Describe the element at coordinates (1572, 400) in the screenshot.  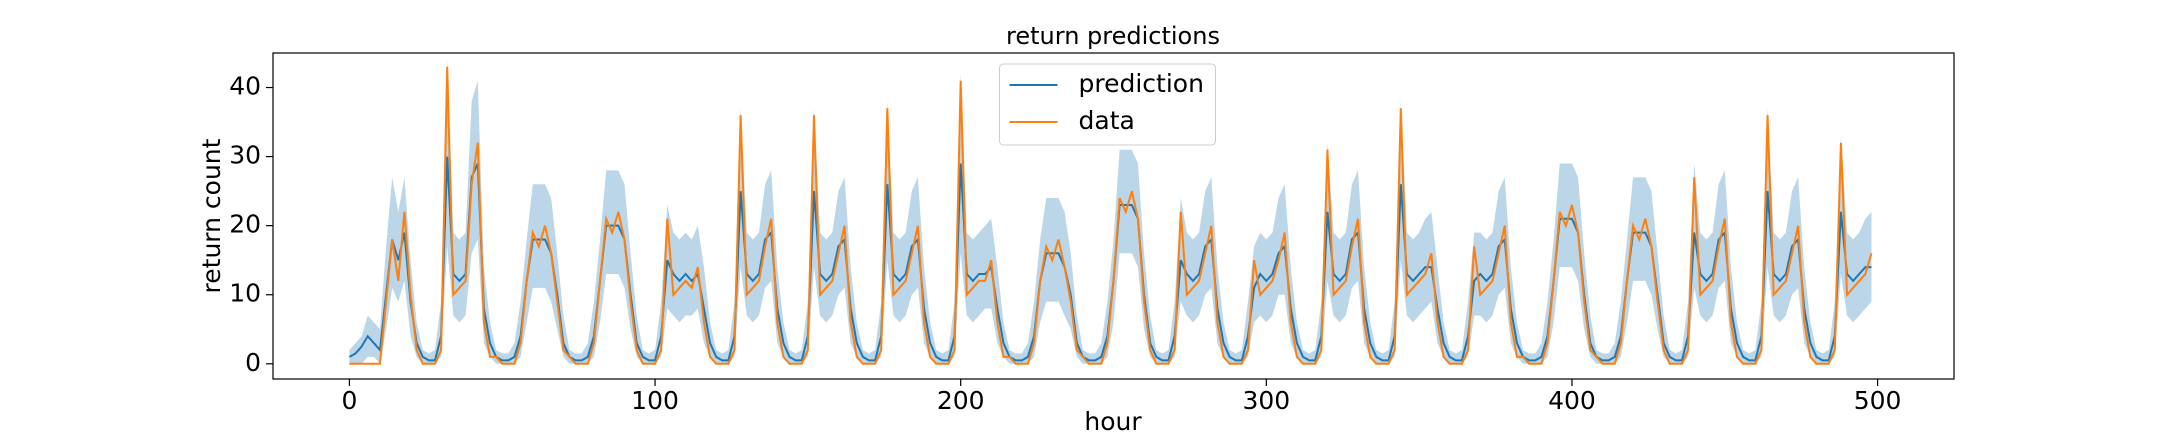
I see `x-tick-label: 400` at that location.